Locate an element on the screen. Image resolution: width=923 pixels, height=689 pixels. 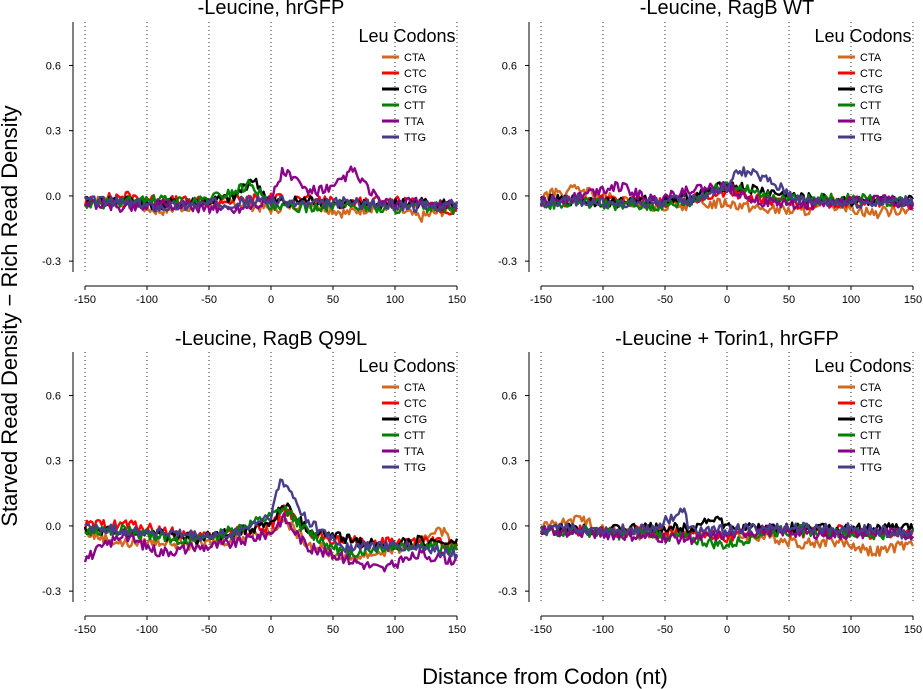
panel-title: -Leucine, RagB WT is located at coordinates (727, 9).